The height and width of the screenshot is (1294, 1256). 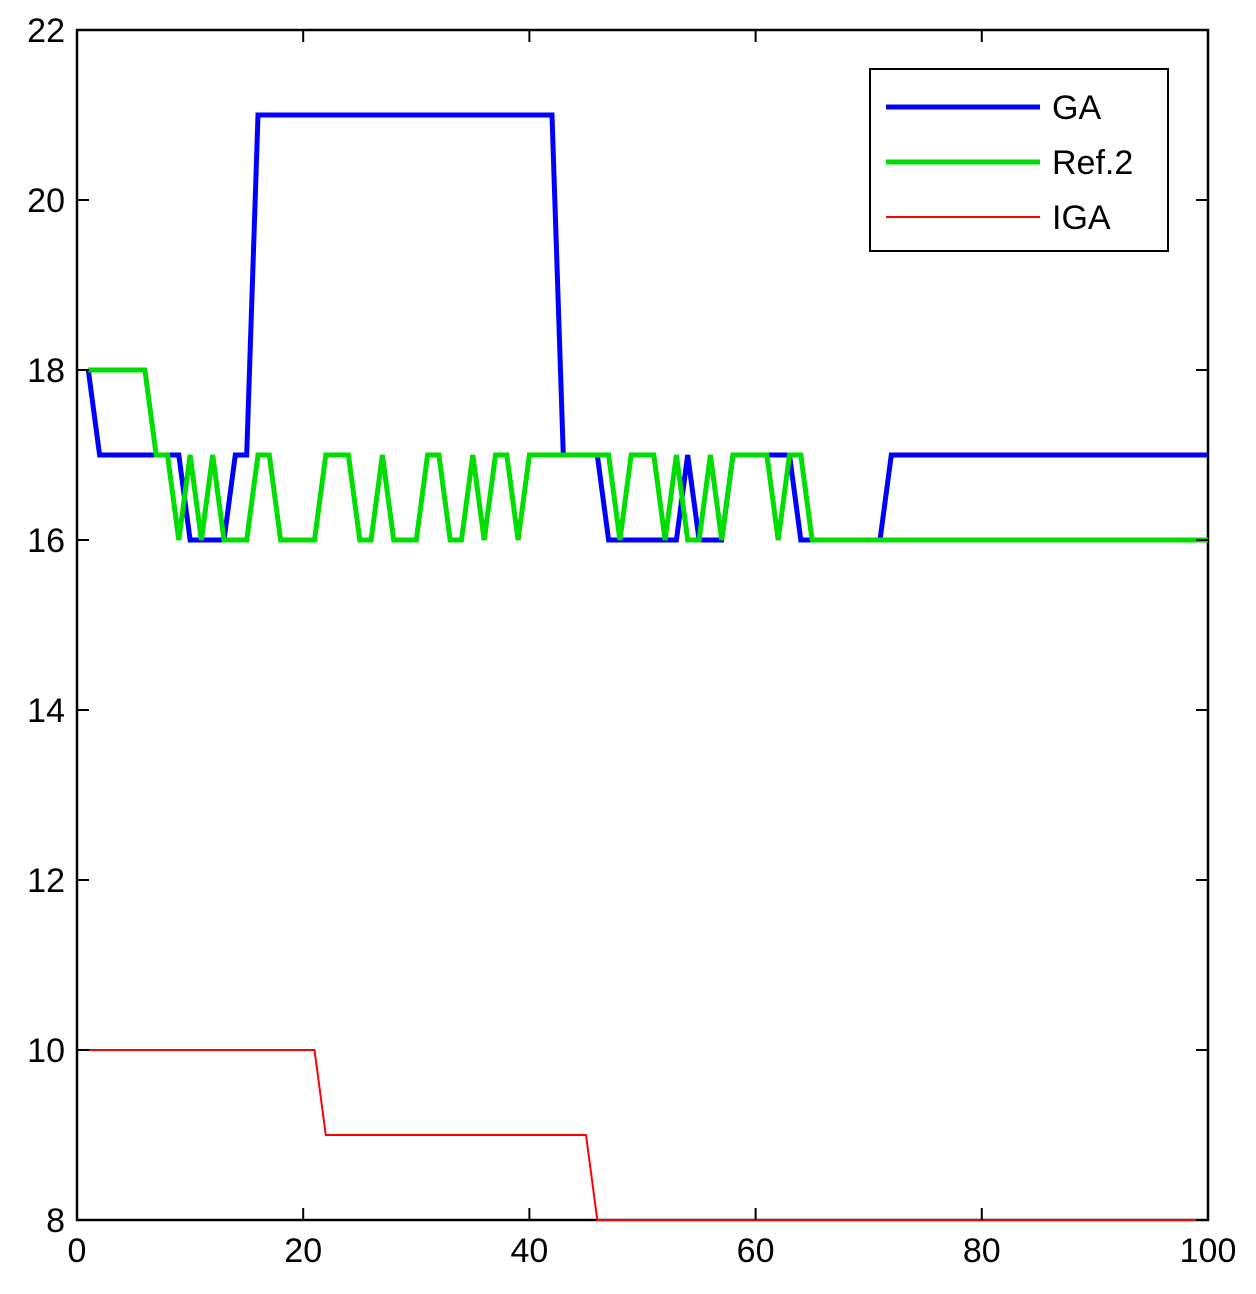 What do you see at coordinates (1009, 163) in the screenshot?
I see `legend-items: GA Ref.2 IGA` at bounding box center [1009, 163].